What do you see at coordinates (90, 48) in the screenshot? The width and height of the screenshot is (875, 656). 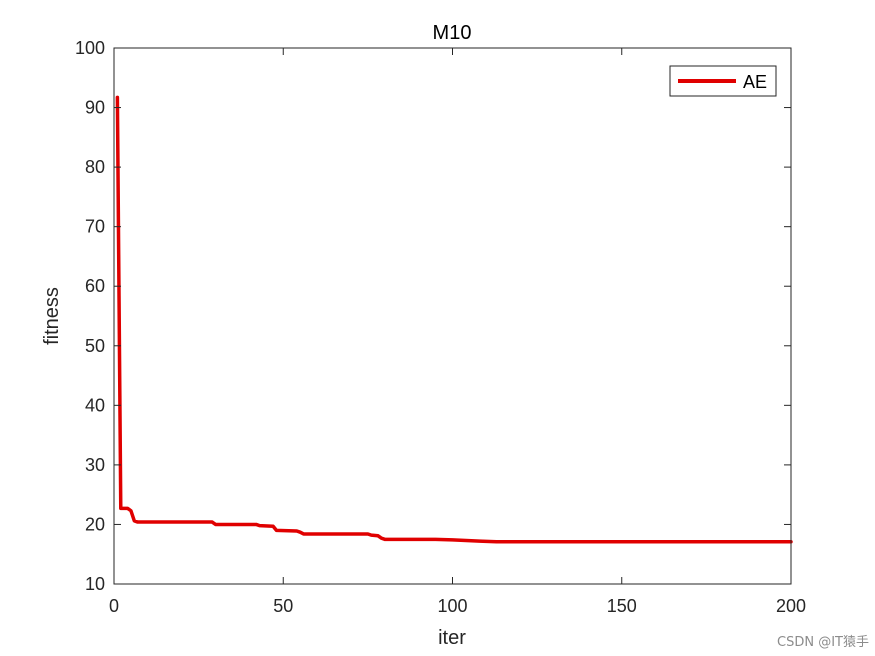 I see `y-tick-label: 100` at bounding box center [90, 48].